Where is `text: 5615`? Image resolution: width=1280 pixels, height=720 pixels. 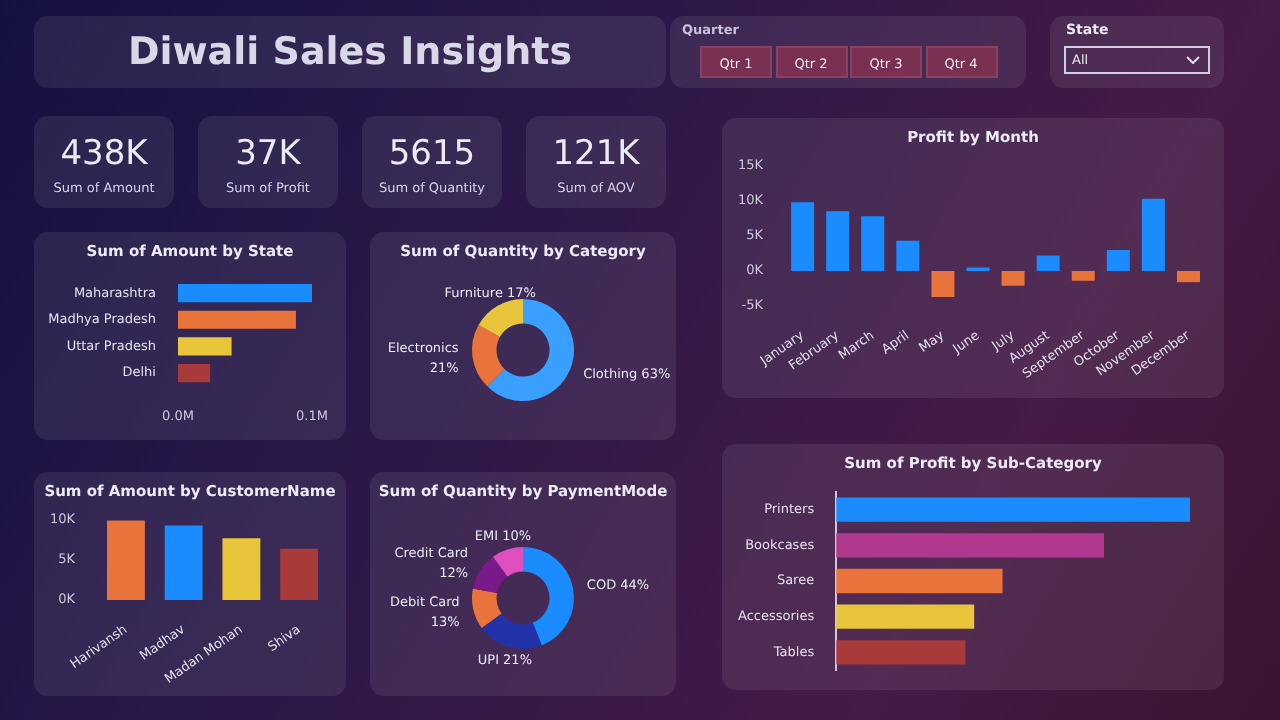
text: 5615 is located at coordinates (432, 154).